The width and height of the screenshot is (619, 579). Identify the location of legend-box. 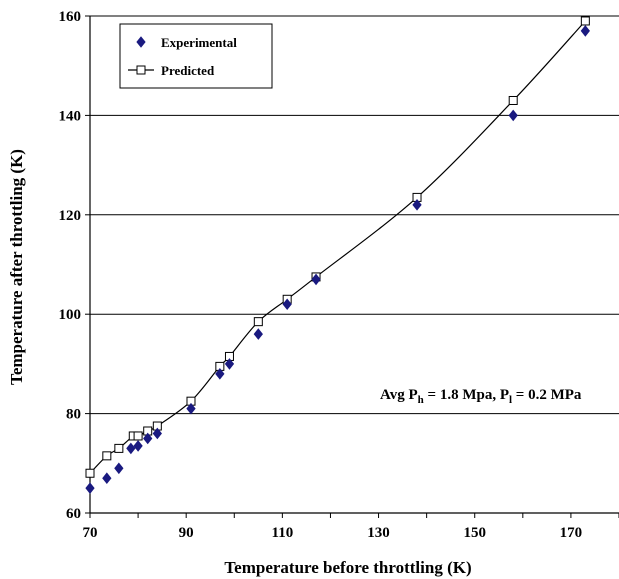
(196, 56).